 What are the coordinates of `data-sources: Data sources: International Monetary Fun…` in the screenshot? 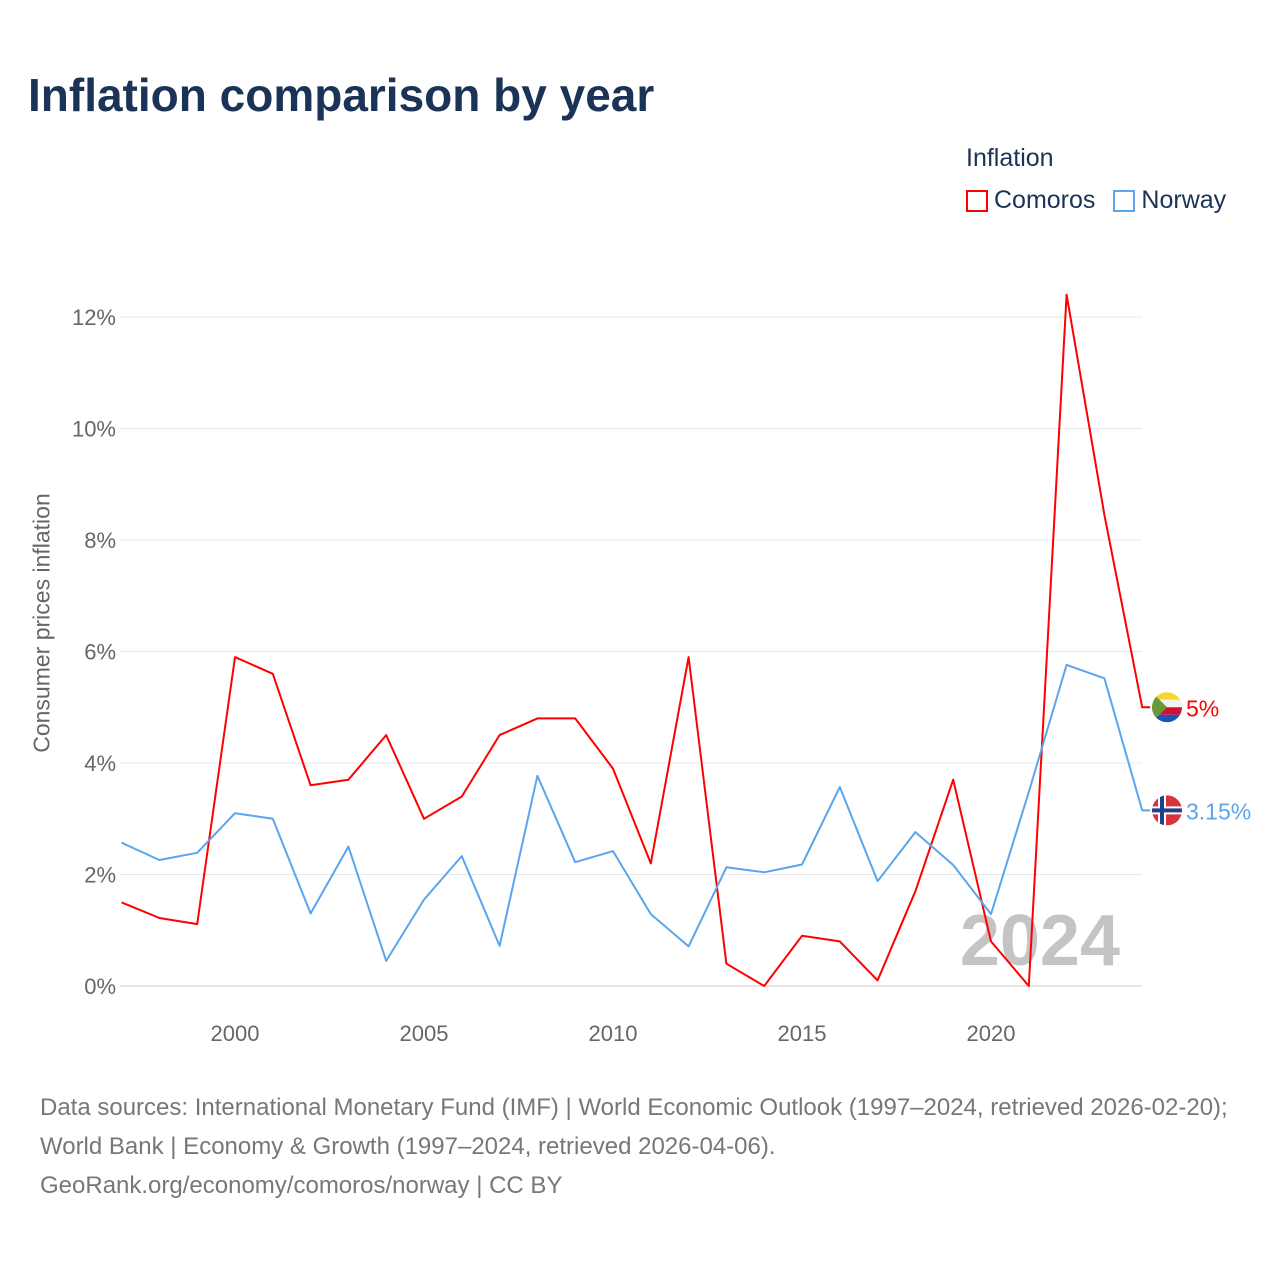 It's located at (634, 1127).